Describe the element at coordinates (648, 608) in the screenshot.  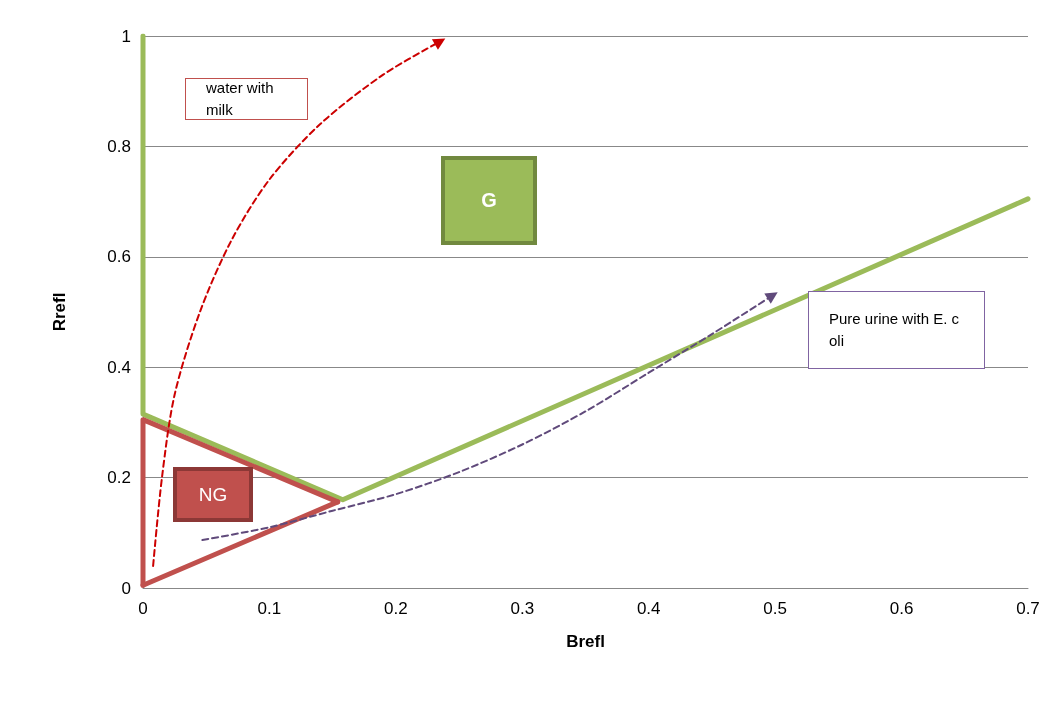
I see `x-tick-label: 0.4` at that location.